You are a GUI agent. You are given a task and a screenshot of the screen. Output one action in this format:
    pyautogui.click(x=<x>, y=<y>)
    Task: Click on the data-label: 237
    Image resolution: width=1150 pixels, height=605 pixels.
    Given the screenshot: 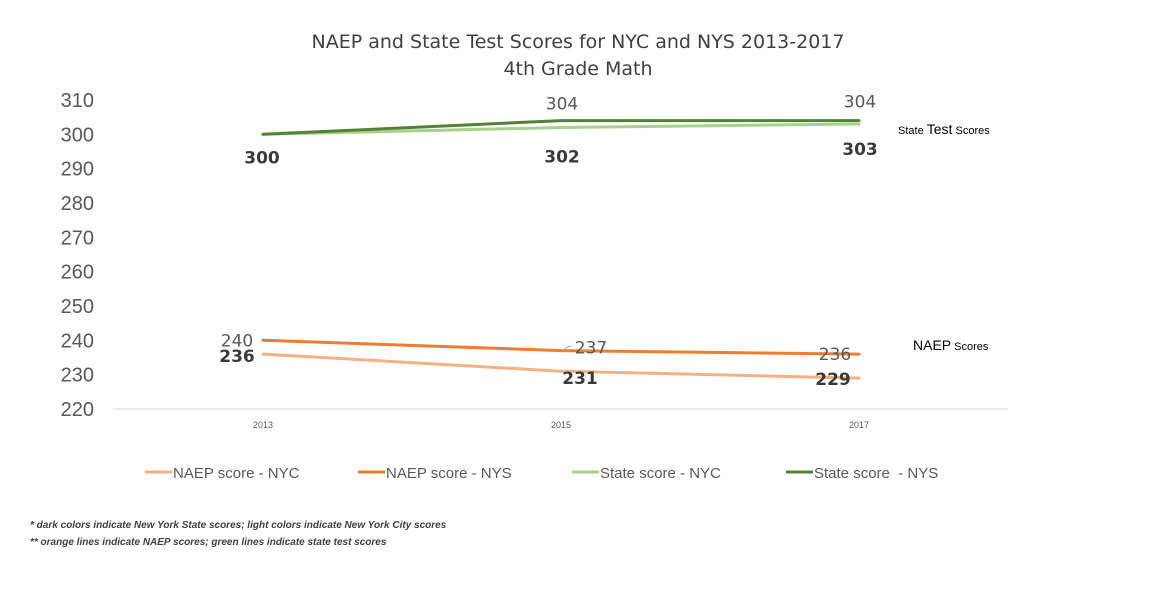 What is the action you would take?
    pyautogui.click(x=591, y=349)
    